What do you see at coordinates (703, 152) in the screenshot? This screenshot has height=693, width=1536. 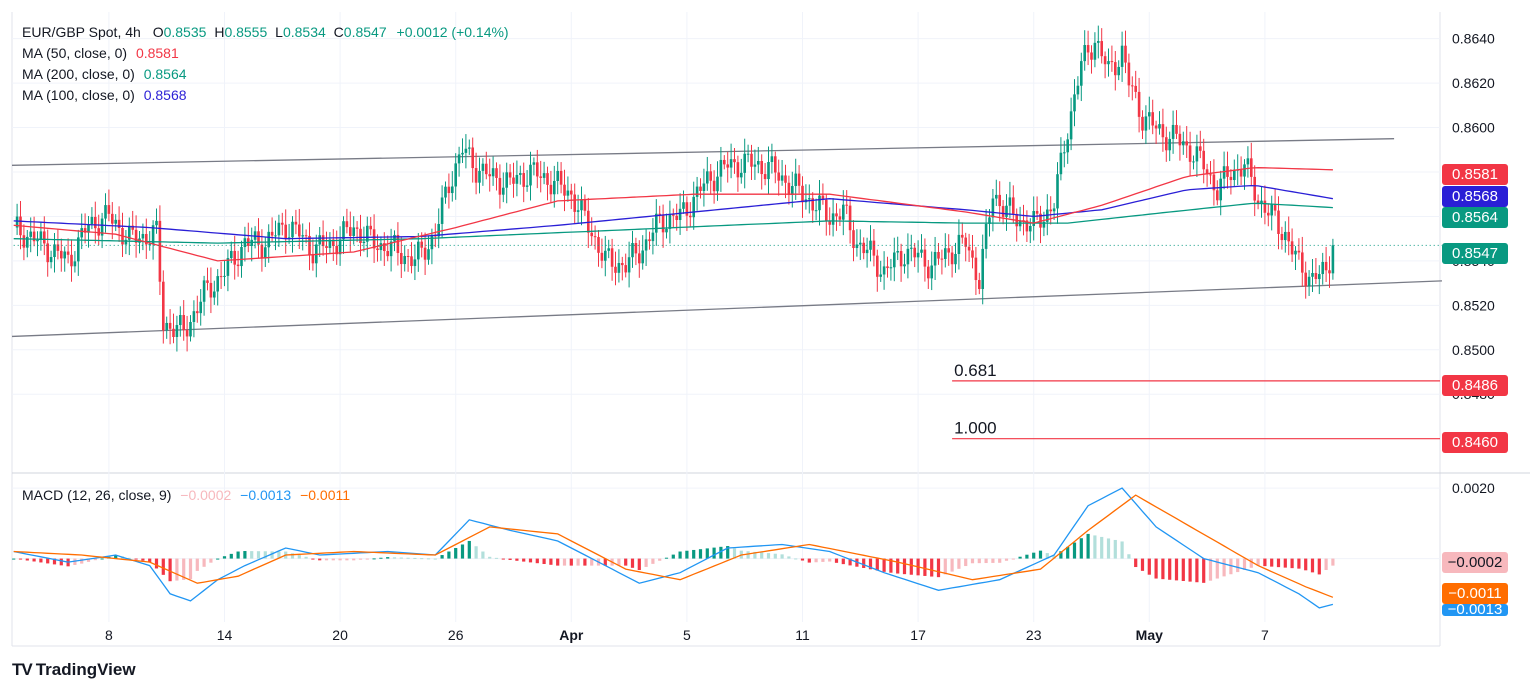 I see `channel-upper-line` at bounding box center [703, 152].